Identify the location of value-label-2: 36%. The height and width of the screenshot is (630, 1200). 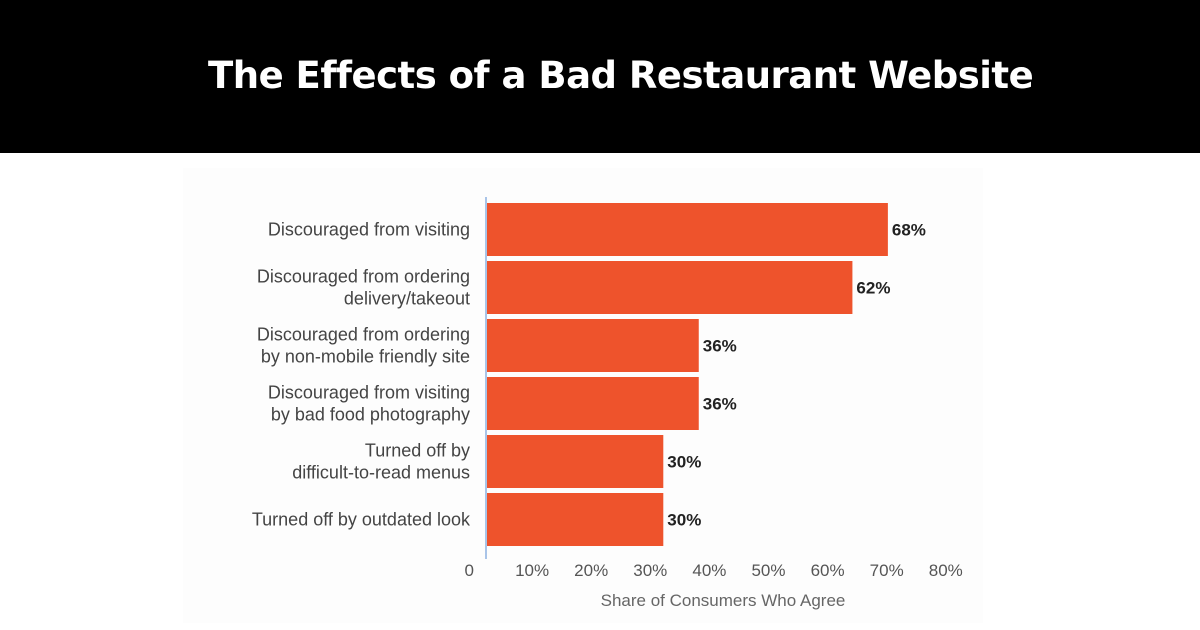
(720, 346).